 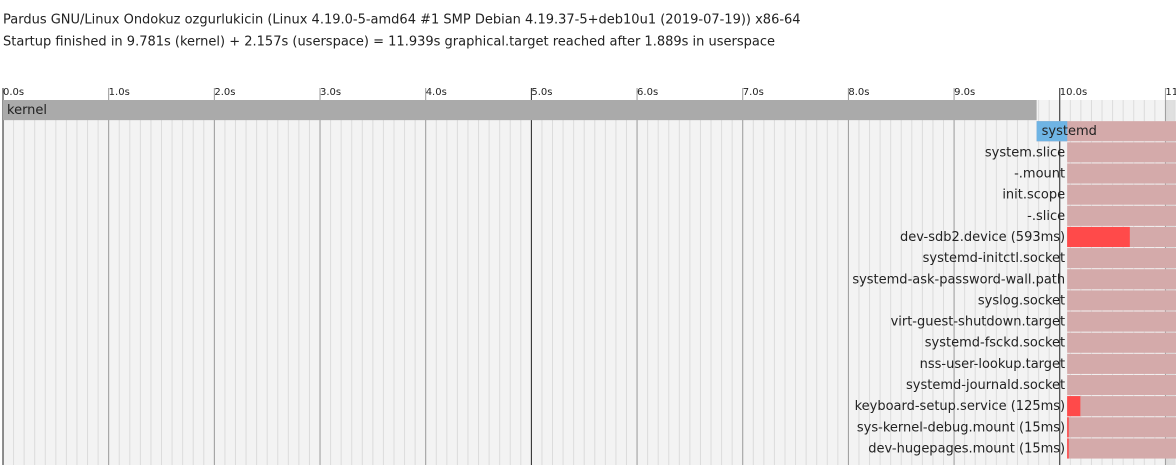 I want to click on unit-label: system.slice, so click(x=1025, y=152).